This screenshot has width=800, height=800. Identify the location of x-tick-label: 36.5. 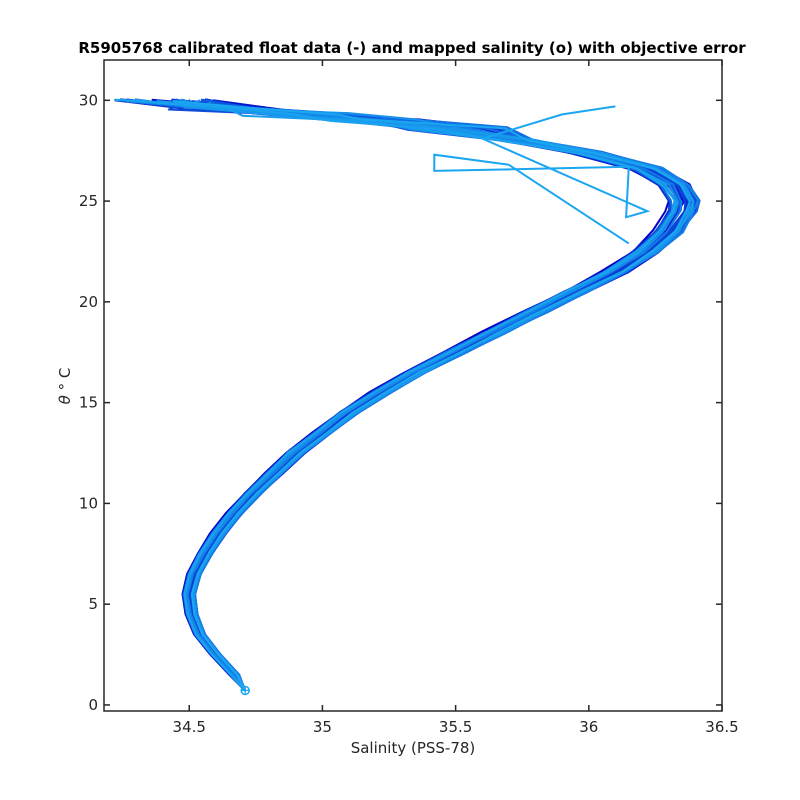
(721, 727).